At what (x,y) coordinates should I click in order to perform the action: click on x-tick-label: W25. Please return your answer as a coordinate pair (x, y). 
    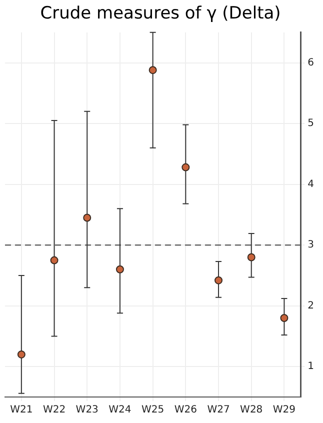
    Looking at the image, I should click on (153, 410).